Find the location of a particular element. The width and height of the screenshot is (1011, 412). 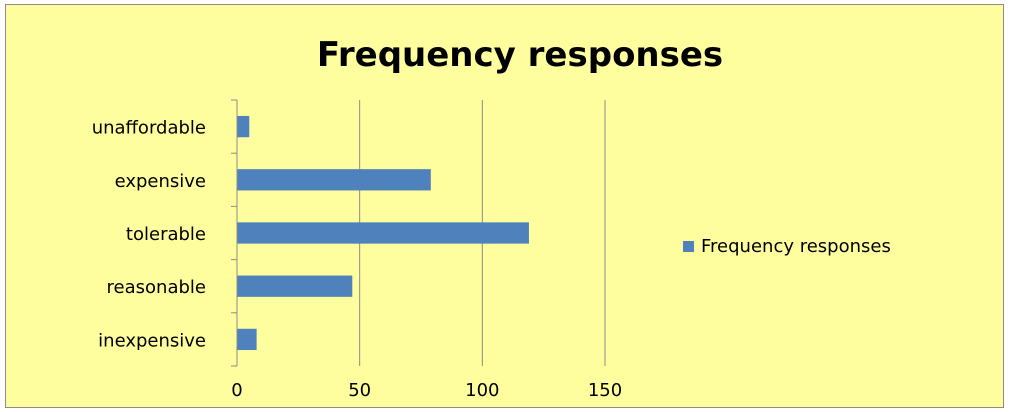

x-tick-label: 0 is located at coordinates (236, 390).